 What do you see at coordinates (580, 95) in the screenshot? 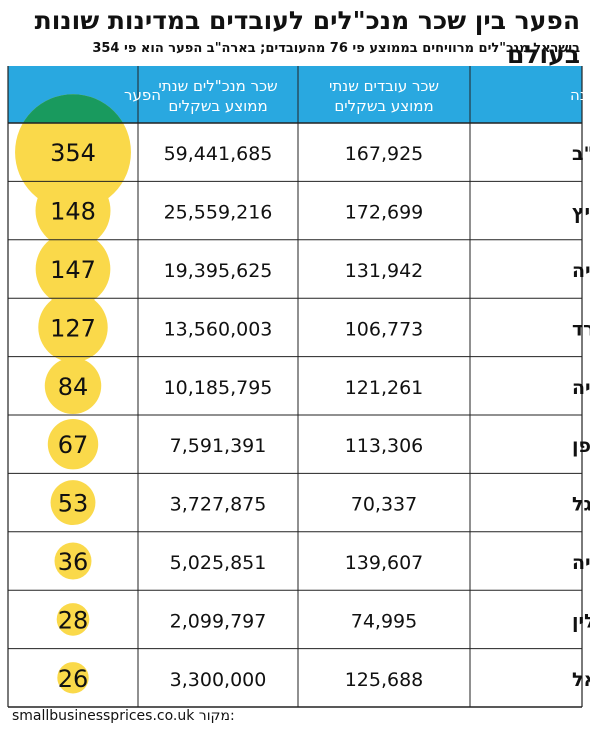
I see `header-country: מדינה` at bounding box center [580, 95].